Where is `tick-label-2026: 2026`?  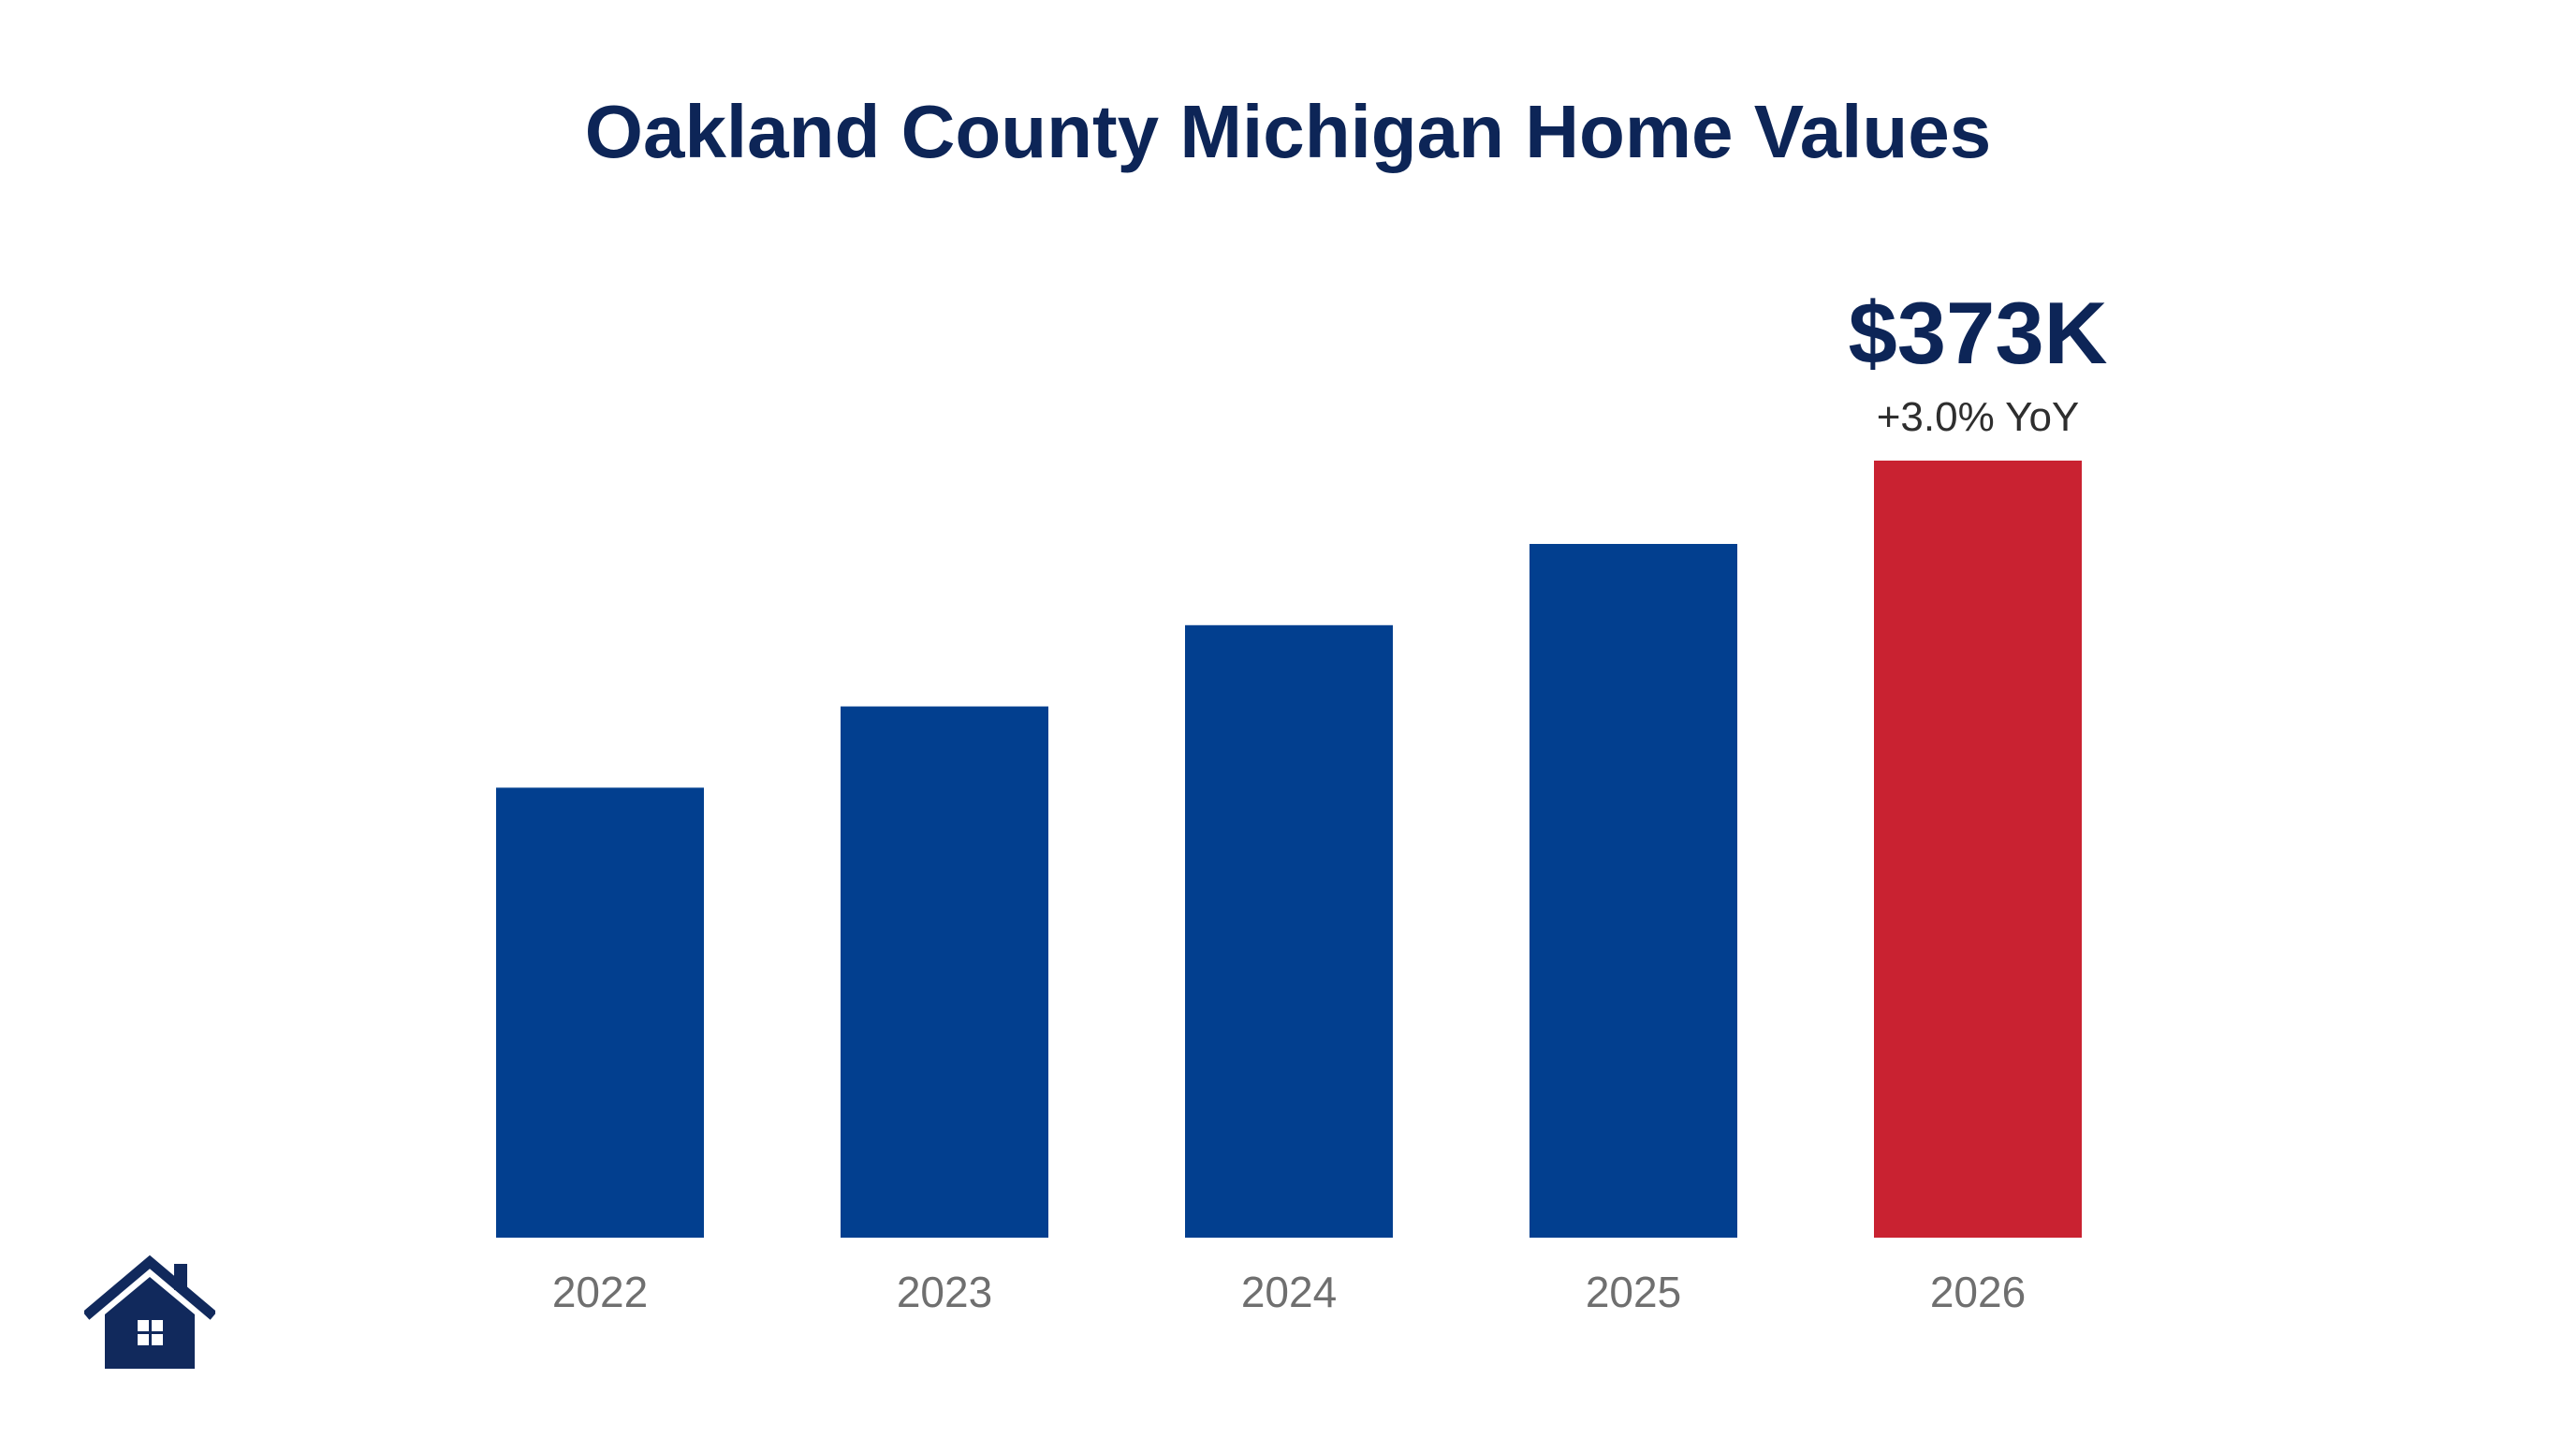 tick-label-2026: 2026 is located at coordinates (1978, 1292).